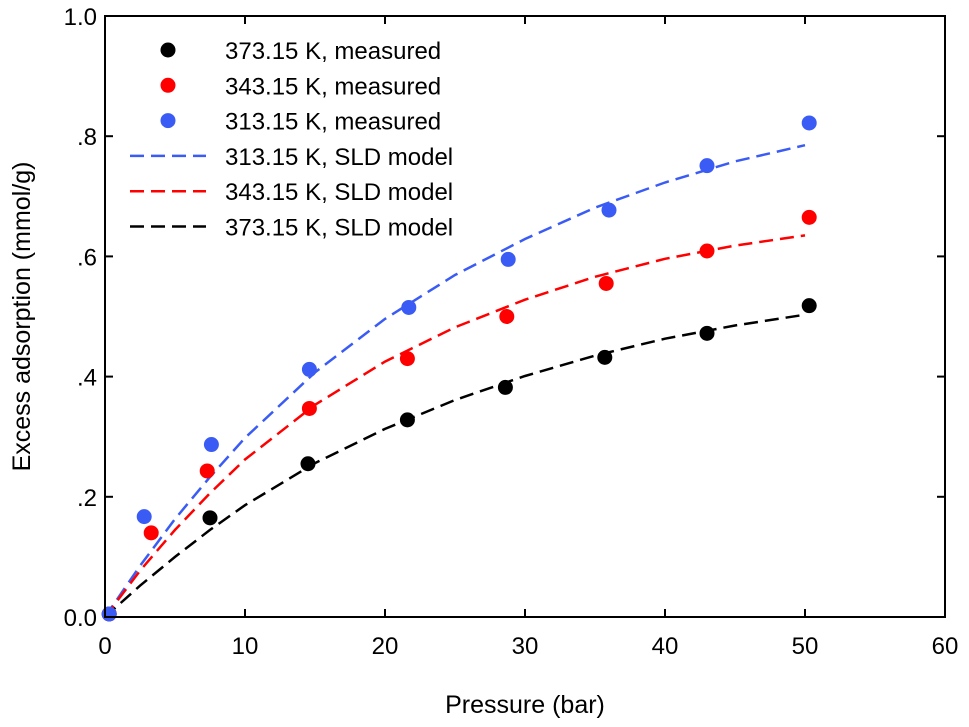 This screenshot has height=727, width=969. What do you see at coordinates (104, 646) in the screenshot?
I see `x-tick-label: 0` at bounding box center [104, 646].